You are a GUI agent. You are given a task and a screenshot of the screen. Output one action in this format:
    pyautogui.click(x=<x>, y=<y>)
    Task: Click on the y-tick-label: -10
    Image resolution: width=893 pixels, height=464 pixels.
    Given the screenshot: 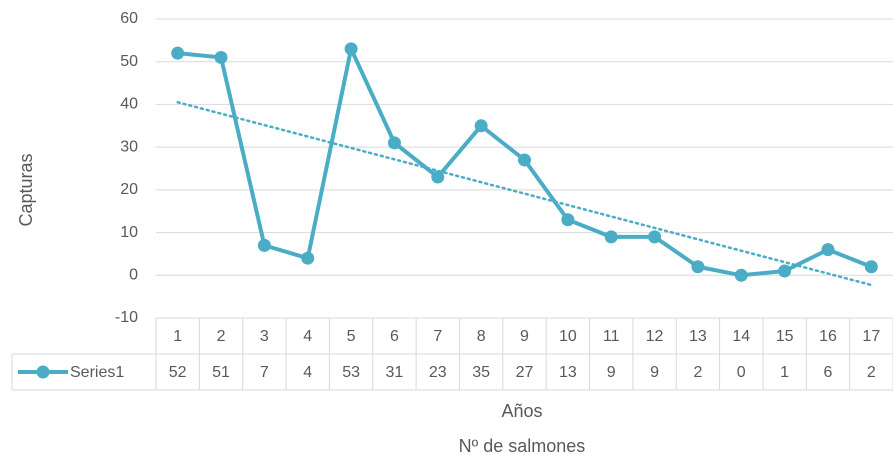 What is the action you would take?
    pyautogui.click(x=126, y=317)
    